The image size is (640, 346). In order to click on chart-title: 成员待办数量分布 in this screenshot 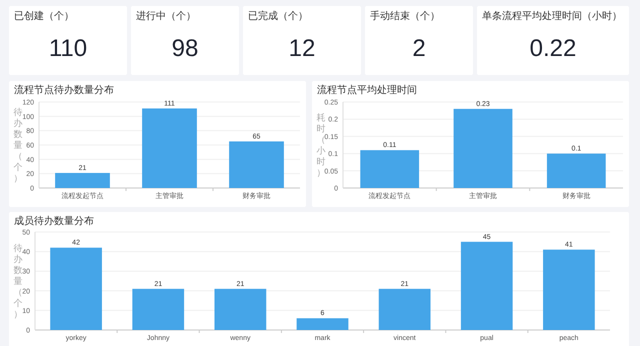, I will do `click(54, 221)`.